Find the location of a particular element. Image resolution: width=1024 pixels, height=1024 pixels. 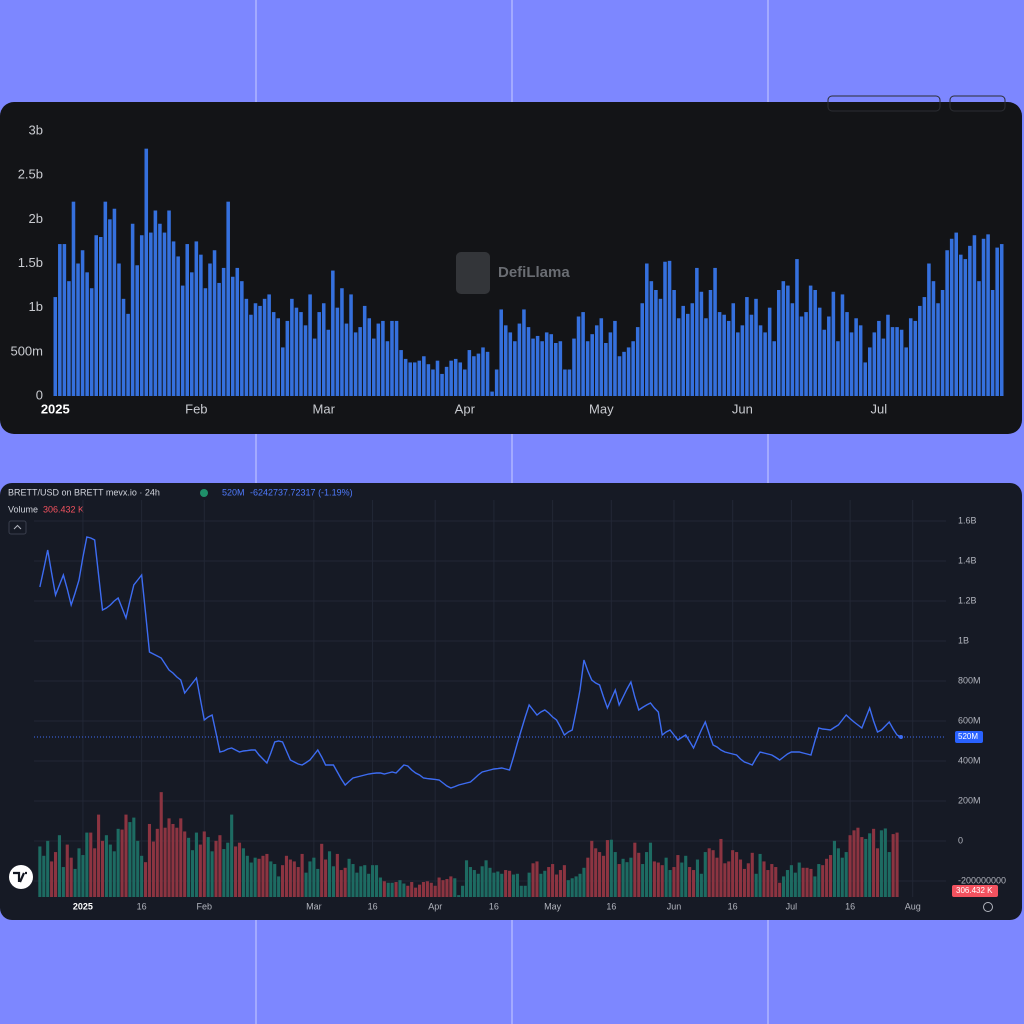

tradingview-logo is located at coordinates (21, 877).